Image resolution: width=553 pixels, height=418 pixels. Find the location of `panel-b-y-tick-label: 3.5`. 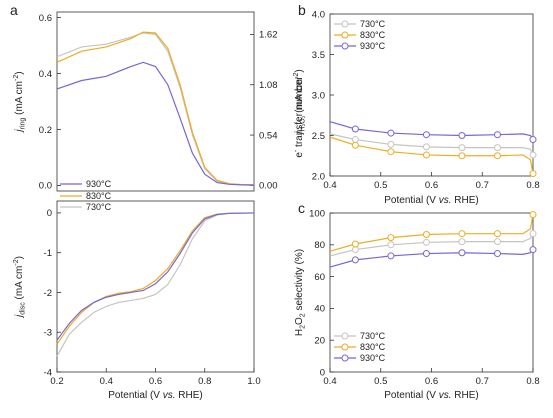

panel-b-y-tick-label: 3.5 is located at coordinates (318, 55).